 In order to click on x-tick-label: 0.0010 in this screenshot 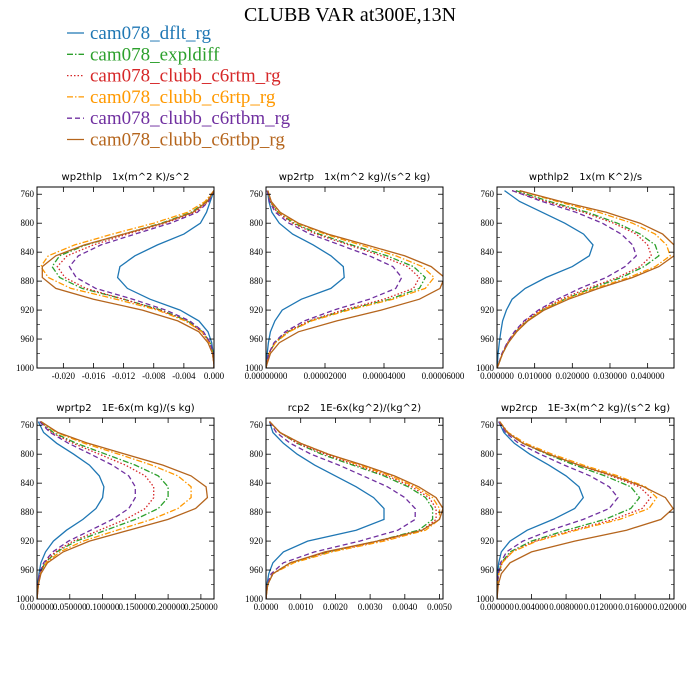, I will do `click(300, 607)`.